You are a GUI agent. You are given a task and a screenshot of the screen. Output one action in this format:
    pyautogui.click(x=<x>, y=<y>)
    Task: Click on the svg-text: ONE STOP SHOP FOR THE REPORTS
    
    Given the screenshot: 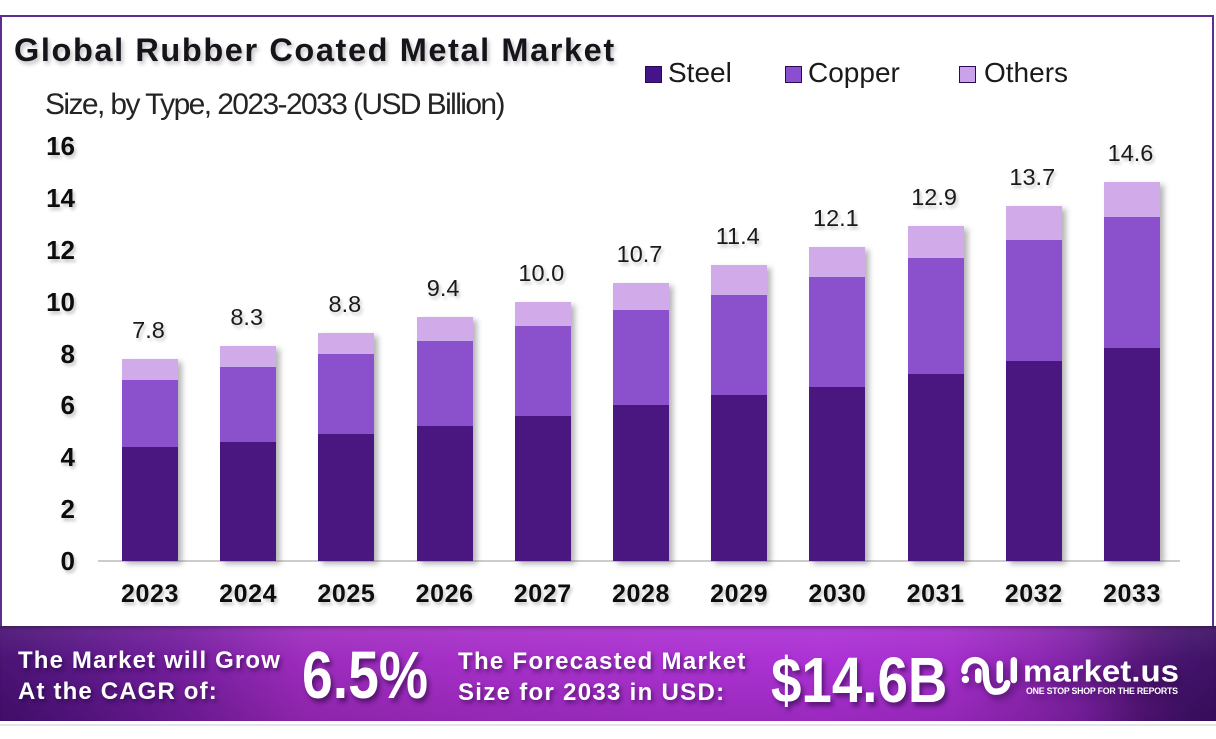 What is the action you would take?
    pyautogui.click(x=1102, y=691)
    